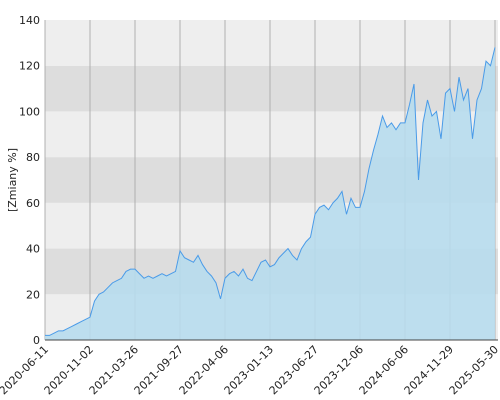 The width and height of the screenshot is (500, 400). Describe the element at coordinates (36, 340) in the screenshot. I see `y-tick-label: 0` at that location.